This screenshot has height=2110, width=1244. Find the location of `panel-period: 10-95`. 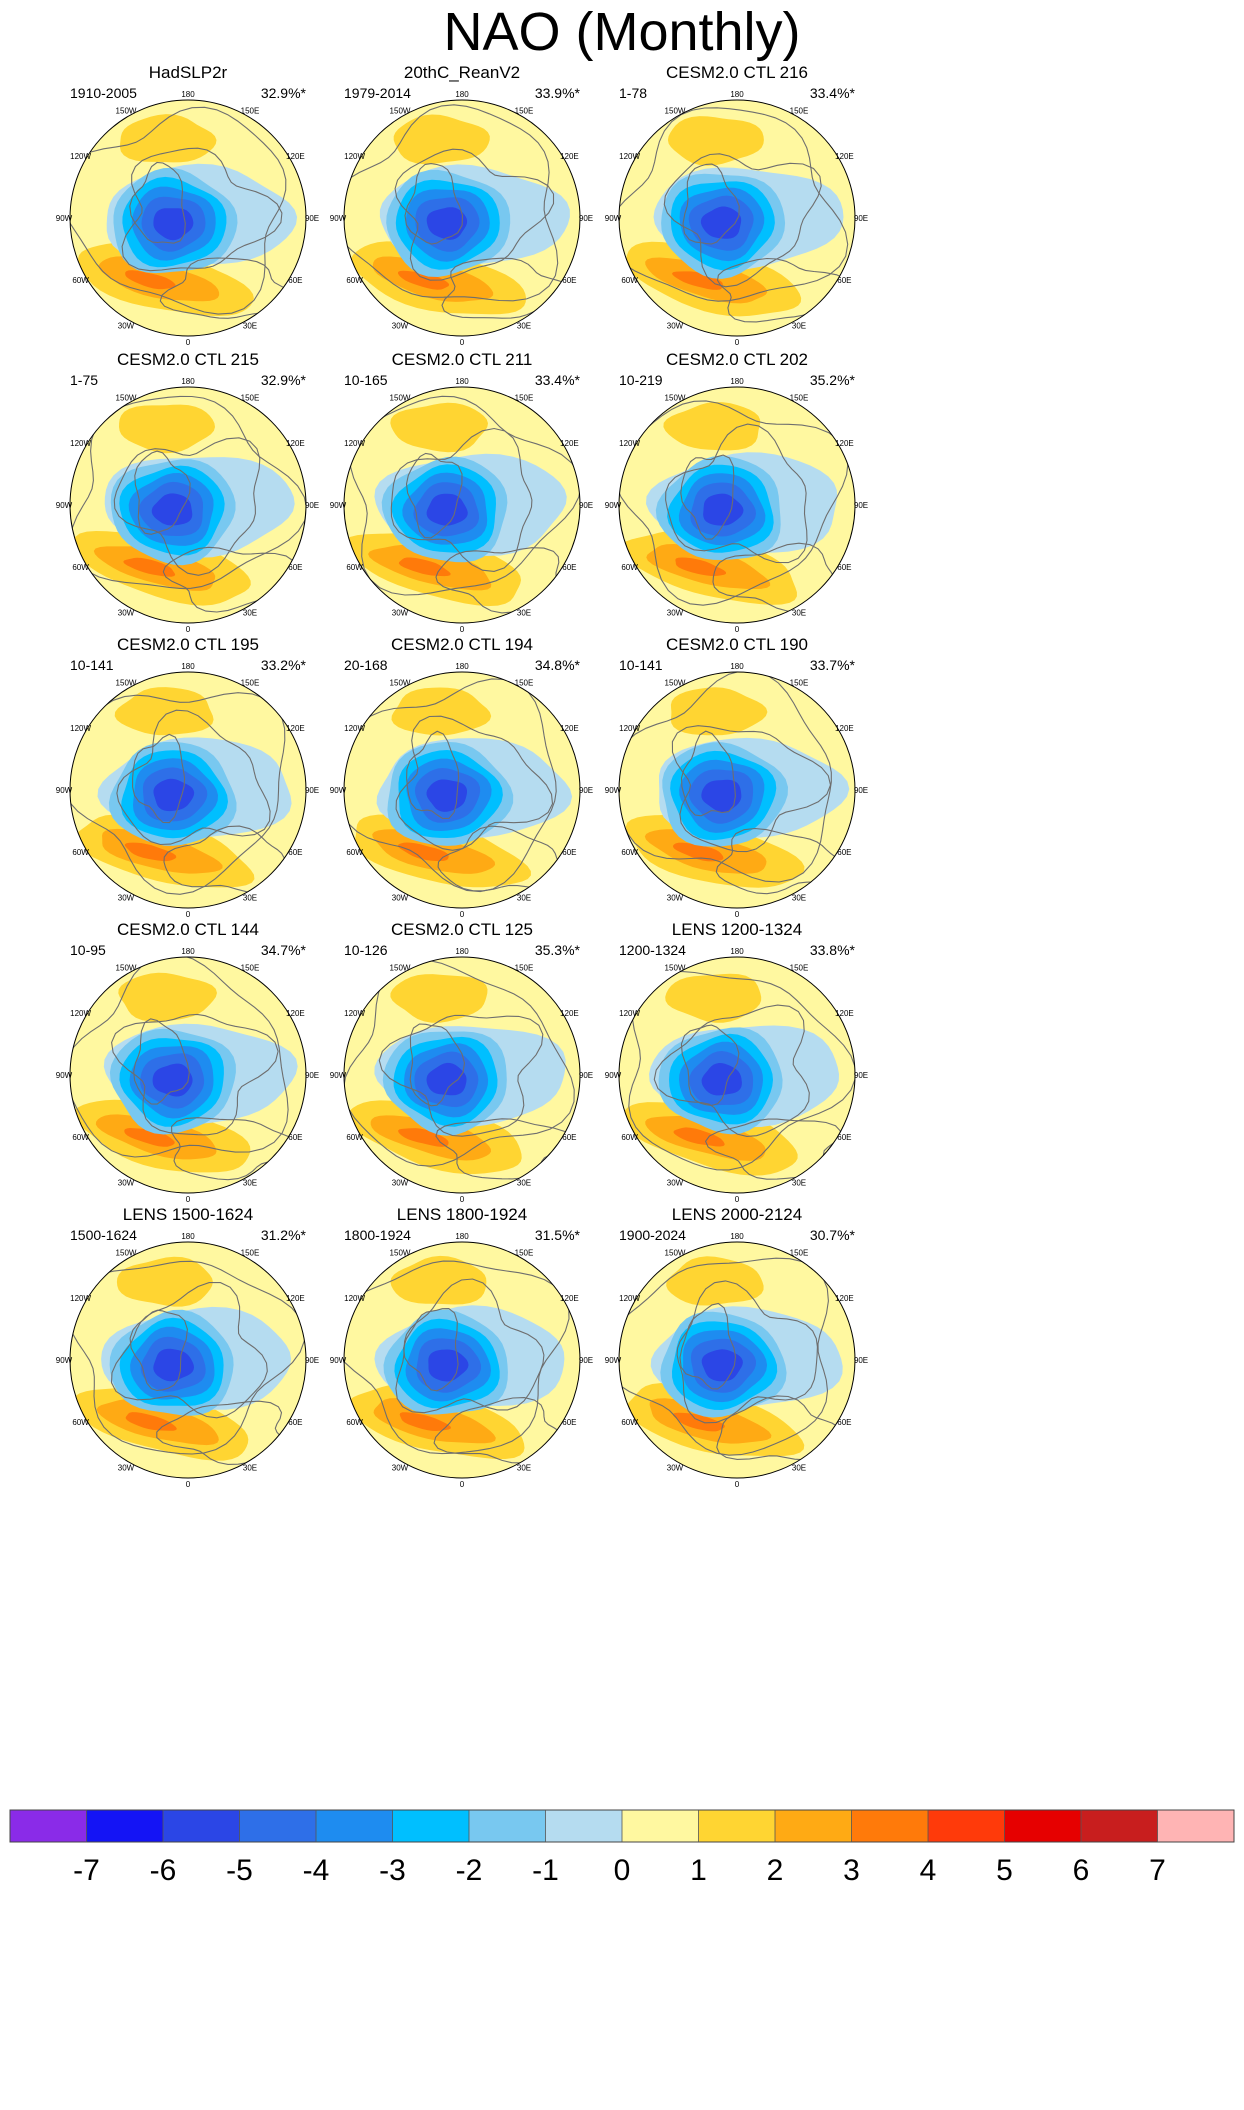

panel-period: 10-95 is located at coordinates (88, 950).